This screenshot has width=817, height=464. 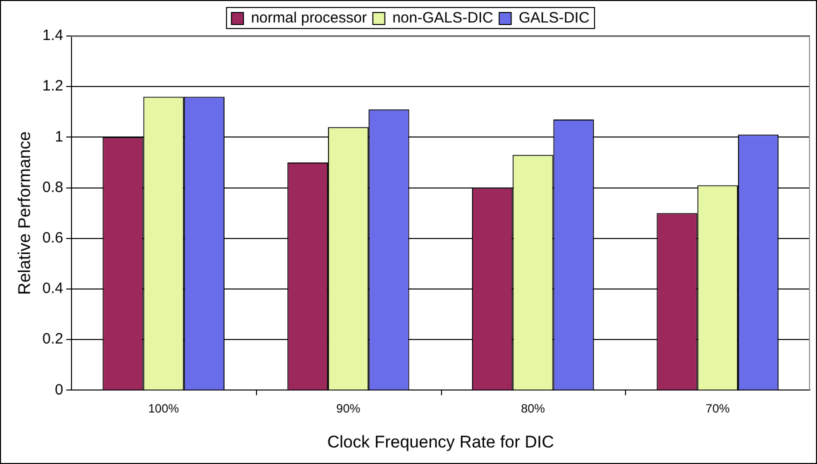 I want to click on legend-label: normal processor, so click(x=308, y=18).